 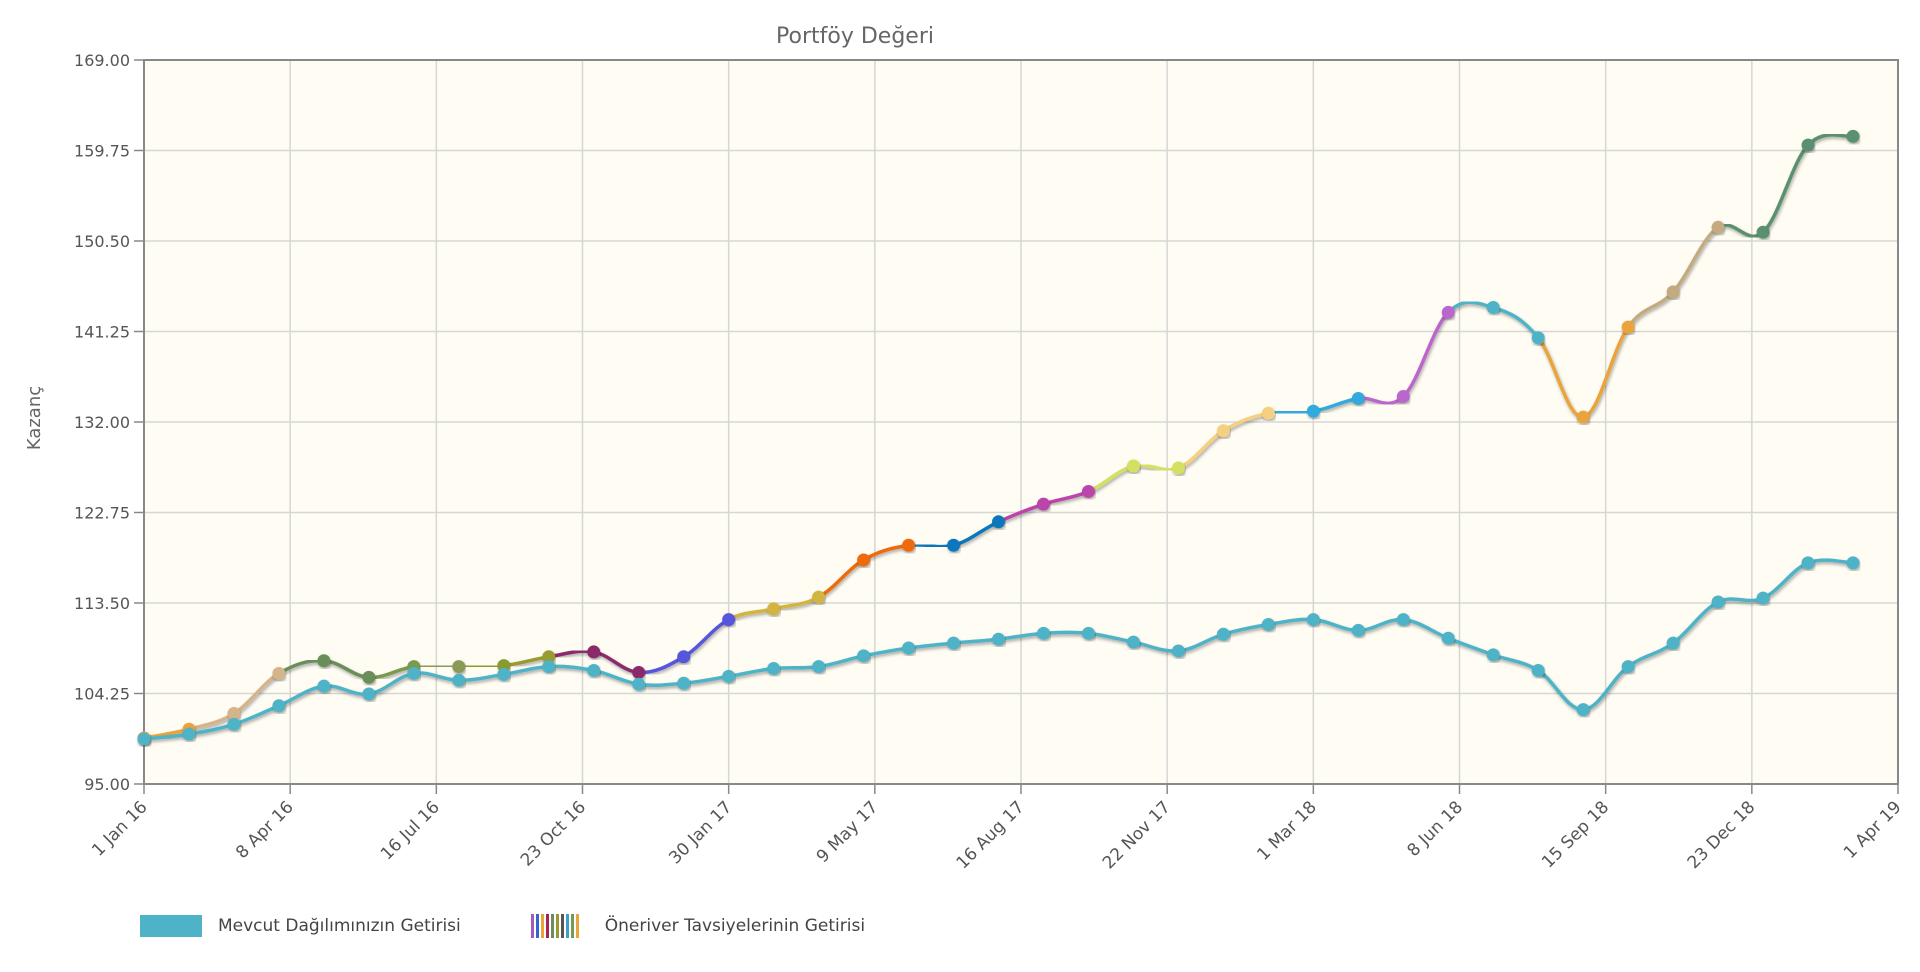 I want to click on y-tick-label: 132.00, so click(x=102, y=422).